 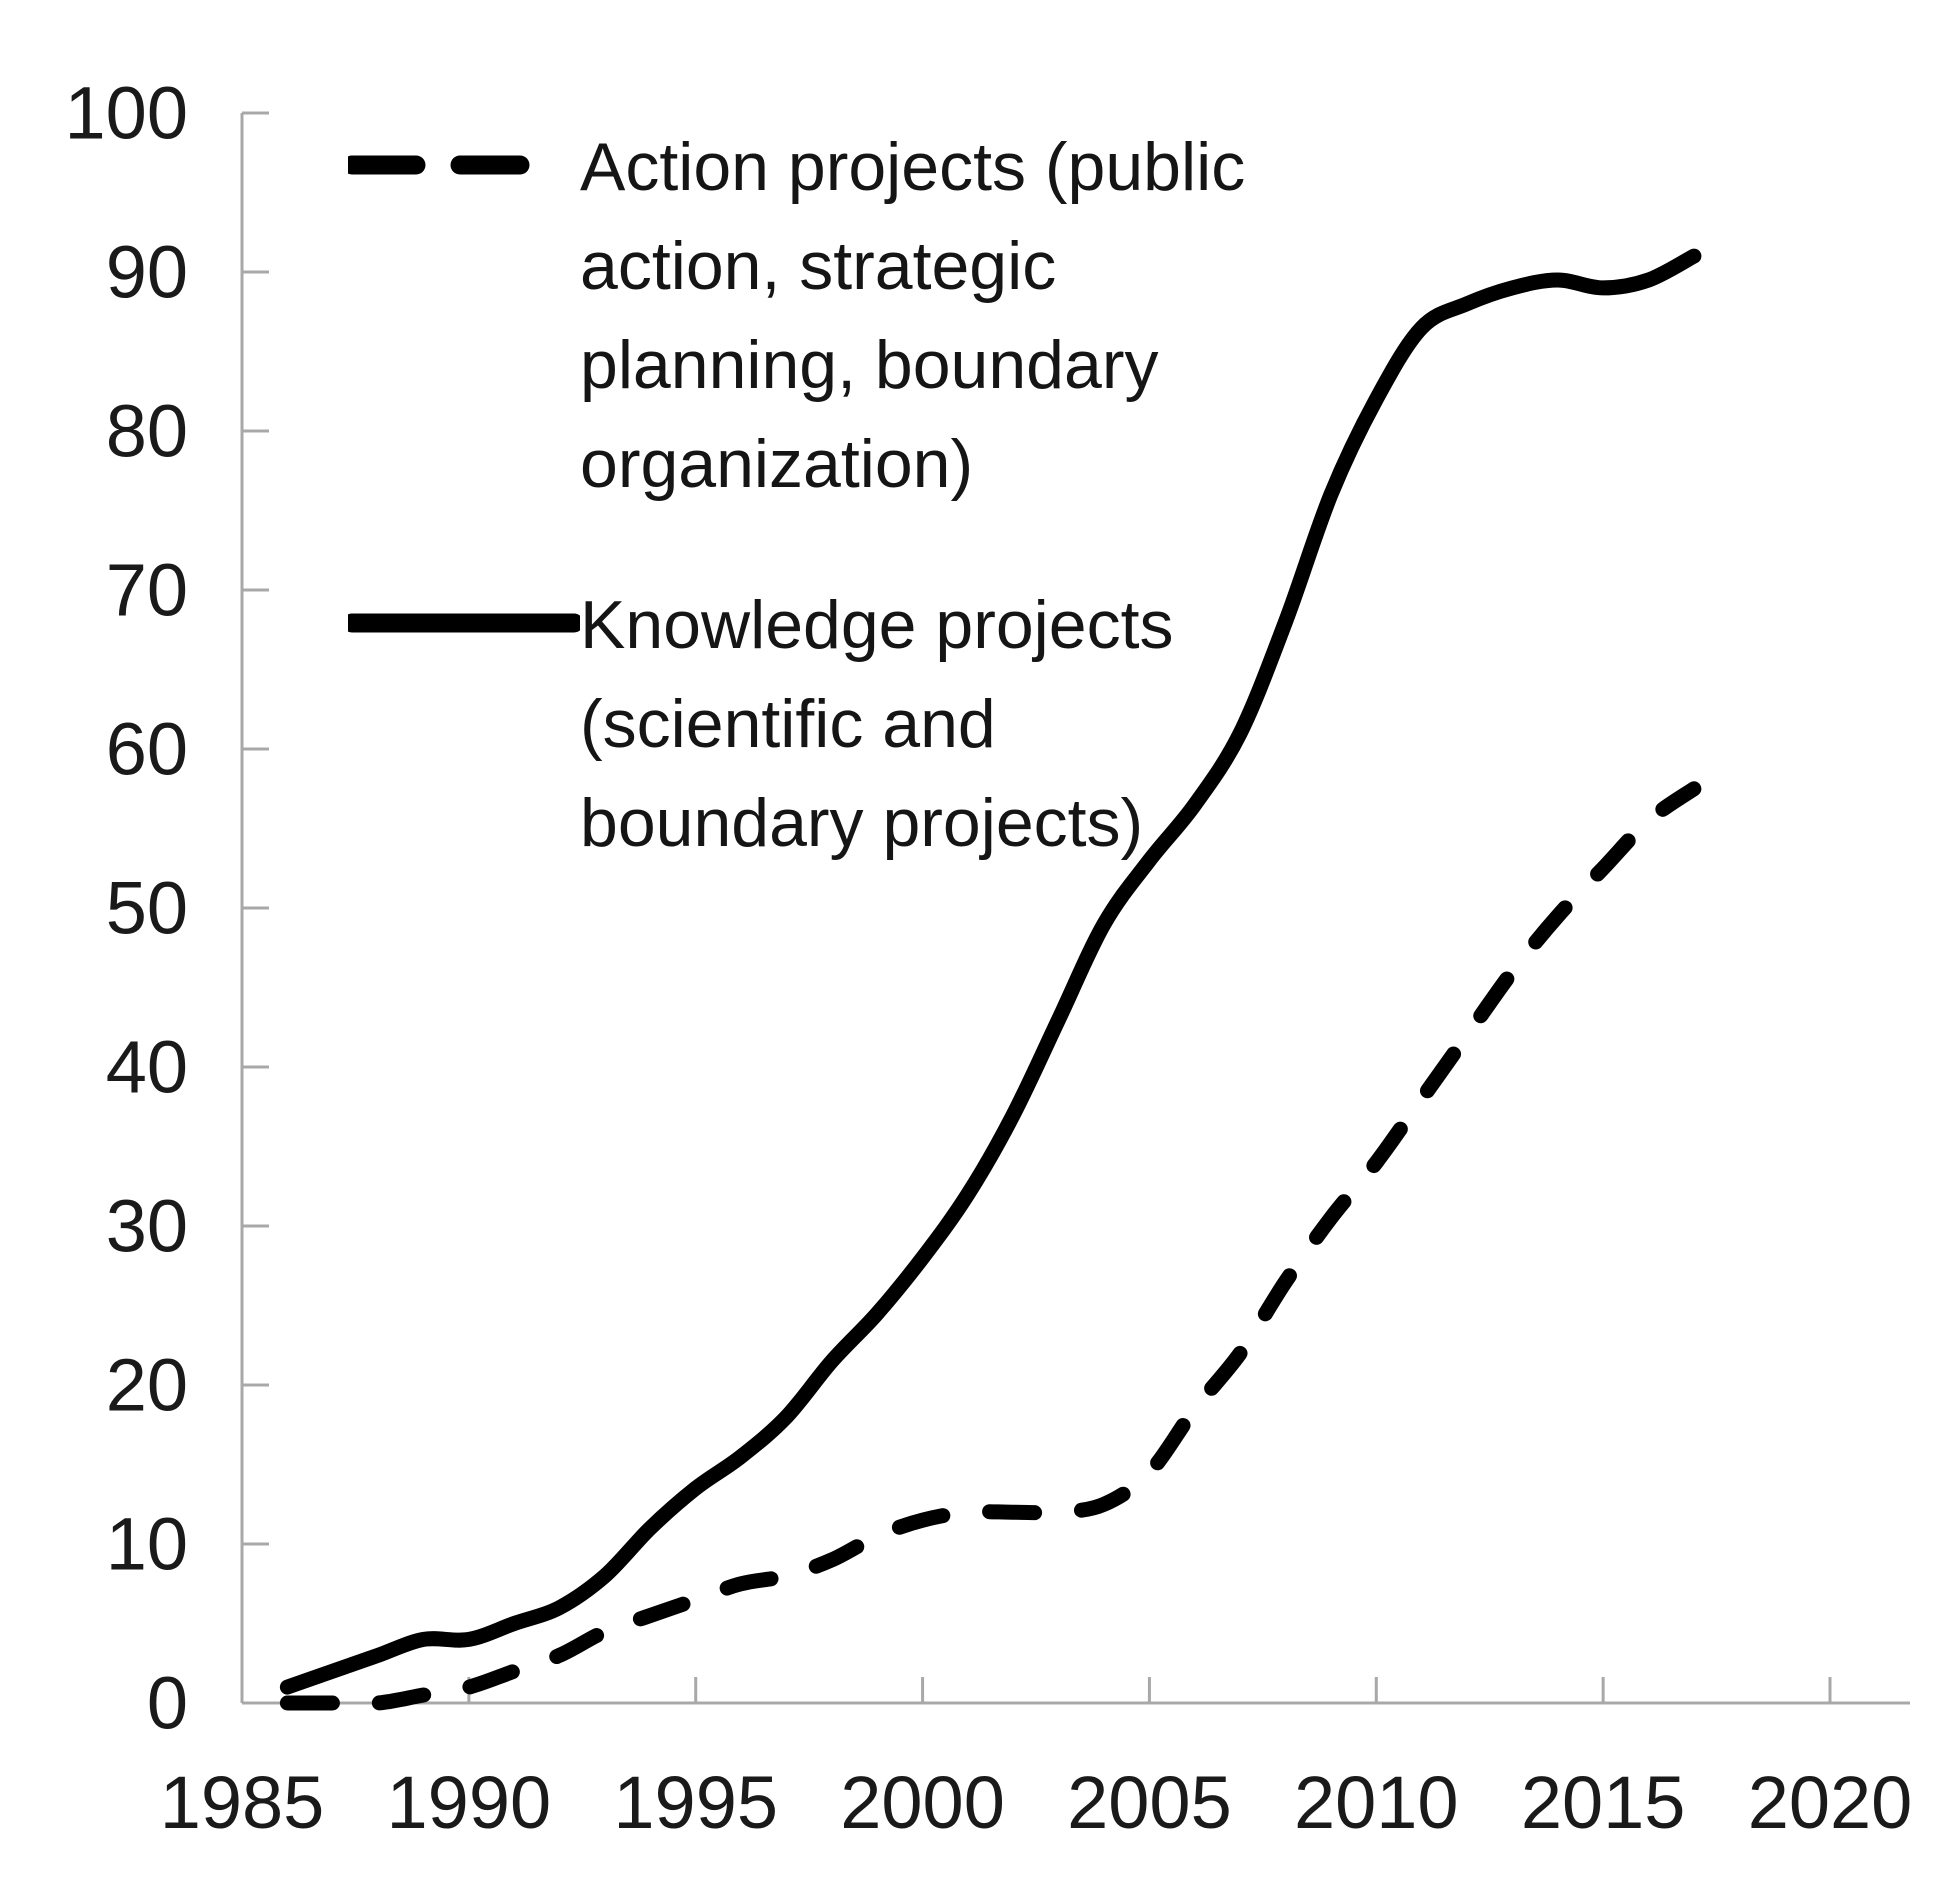 What do you see at coordinates (147, 1067) in the screenshot?
I see `y-tick-label-40: 40` at bounding box center [147, 1067].